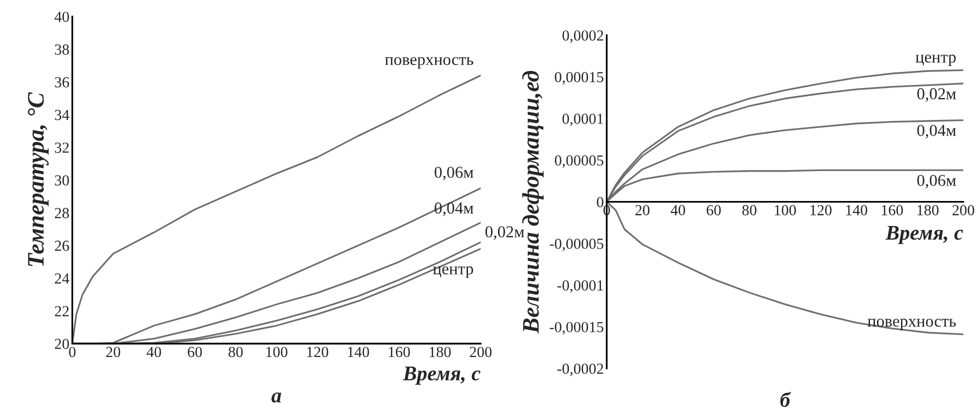  What do you see at coordinates (785, 399) in the screenshot?
I see `text: б` at bounding box center [785, 399].